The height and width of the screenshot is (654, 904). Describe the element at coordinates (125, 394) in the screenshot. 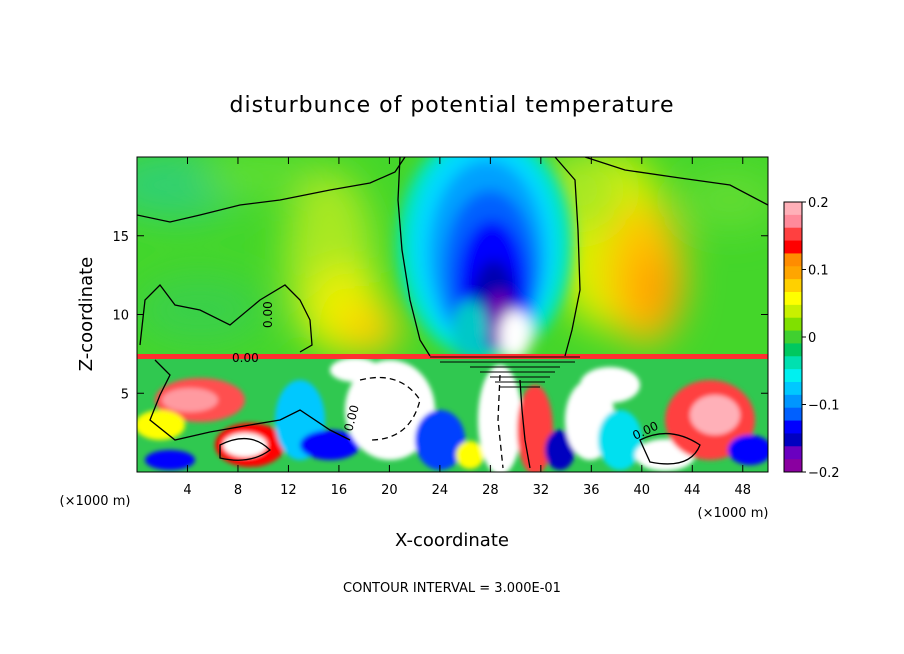

I see `y-tick-label: 5` at that location.